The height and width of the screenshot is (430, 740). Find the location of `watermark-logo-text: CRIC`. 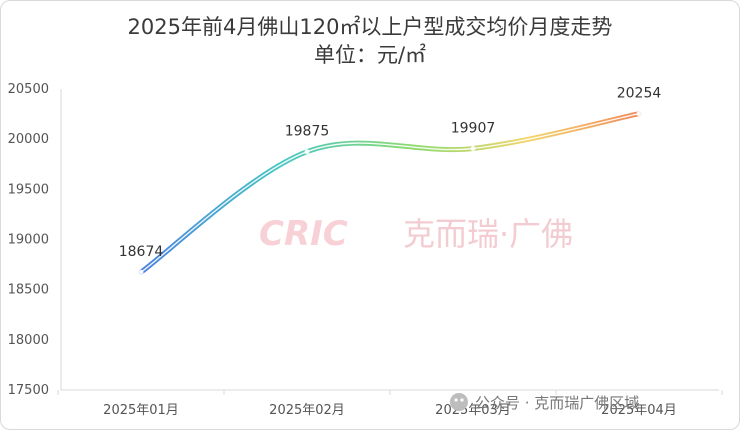

watermark-logo-text: CRIC is located at coordinates (303, 234).